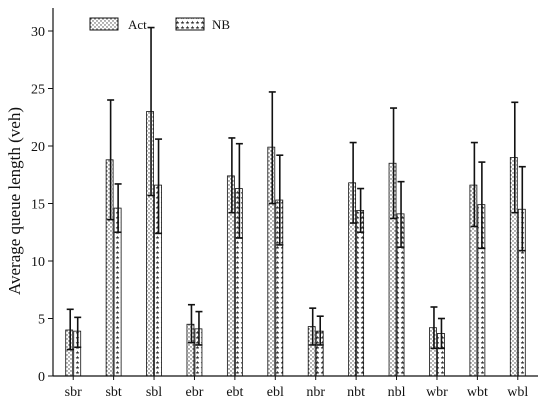 This screenshot has width=550, height=402. Describe the element at coordinates (154, 392) in the screenshot. I see `x-tick-label: sbl` at that location.